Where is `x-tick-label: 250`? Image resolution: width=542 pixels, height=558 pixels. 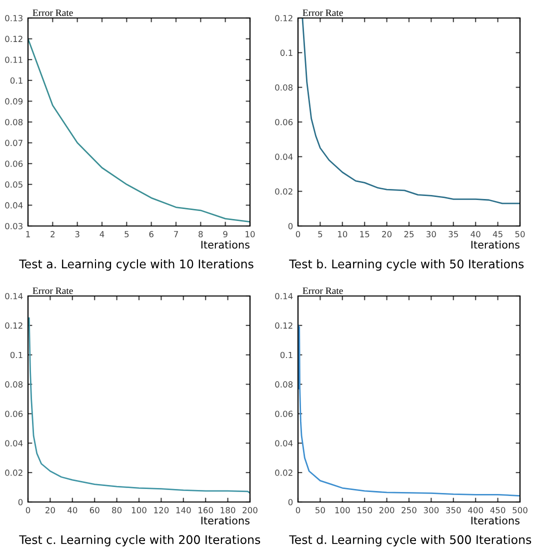 x-tick-label: 250 is located at coordinates (409, 510).